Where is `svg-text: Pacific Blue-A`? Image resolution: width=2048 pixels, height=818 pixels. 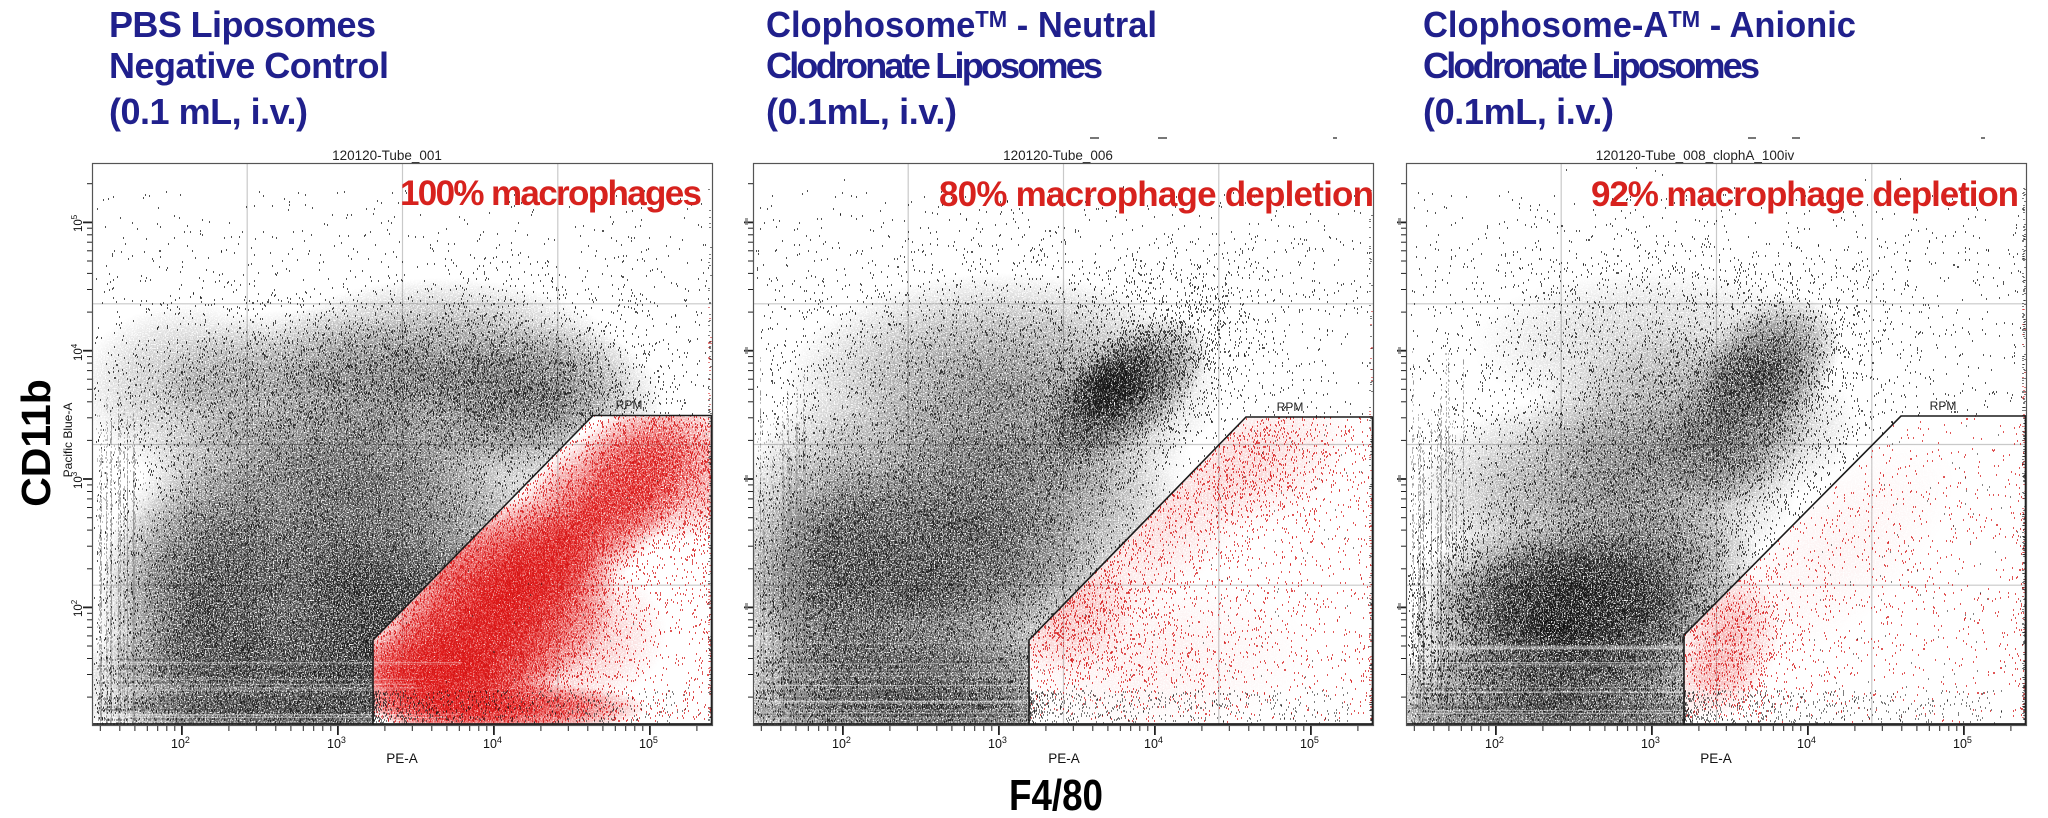
svg-text: Pacific Blue-A is located at coordinates (68, 440).